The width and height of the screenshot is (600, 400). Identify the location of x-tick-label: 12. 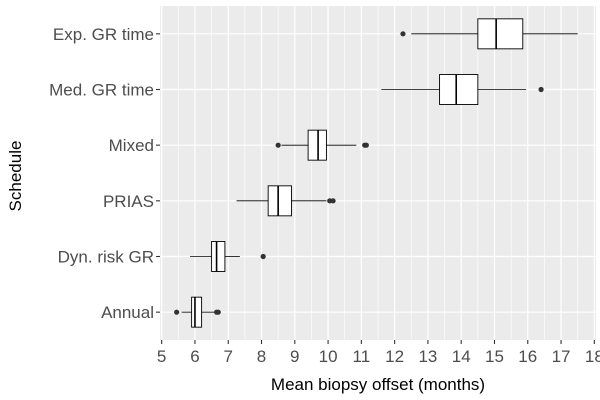
(394, 356).